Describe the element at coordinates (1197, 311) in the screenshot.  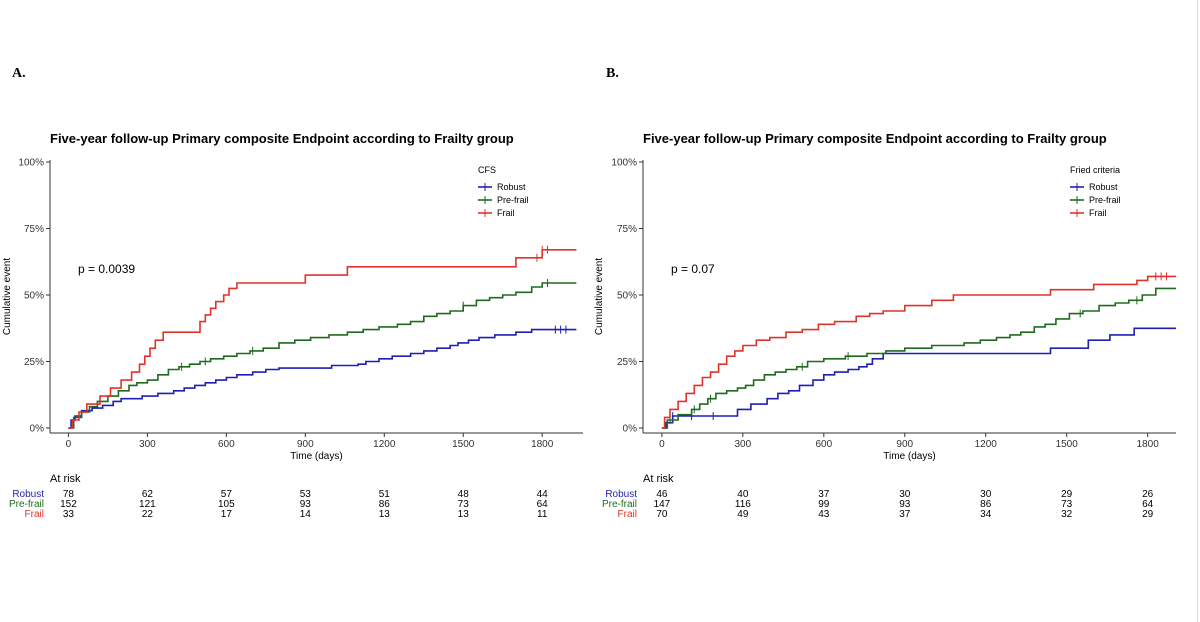
I see `page-border` at that location.